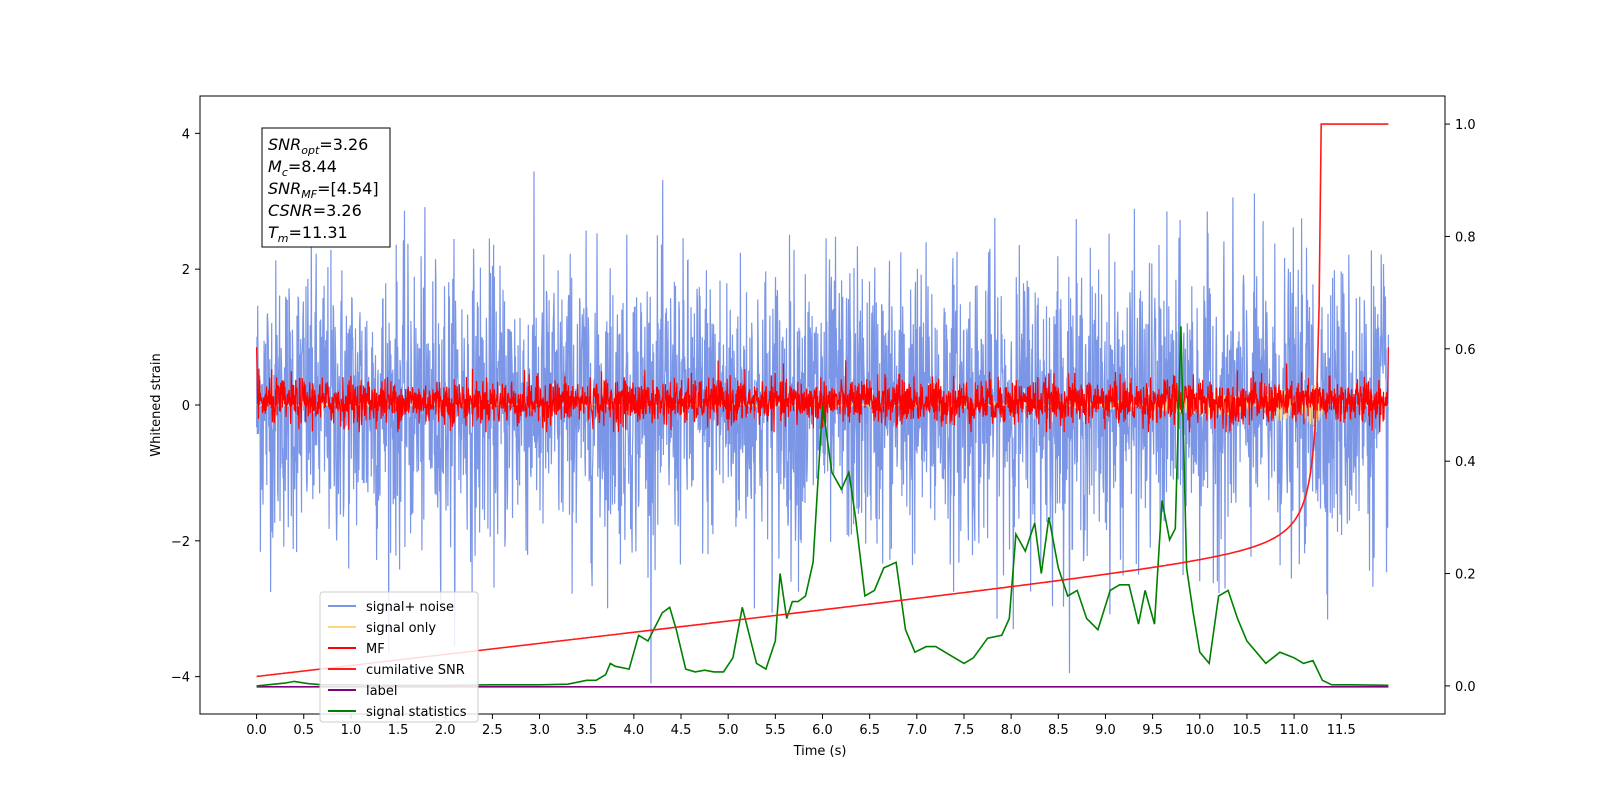 Image resolution: width=1600 pixels, height=805 pixels. What do you see at coordinates (308, 234) in the screenshot?
I see `info-box-line: Tm=11.31` at bounding box center [308, 234].